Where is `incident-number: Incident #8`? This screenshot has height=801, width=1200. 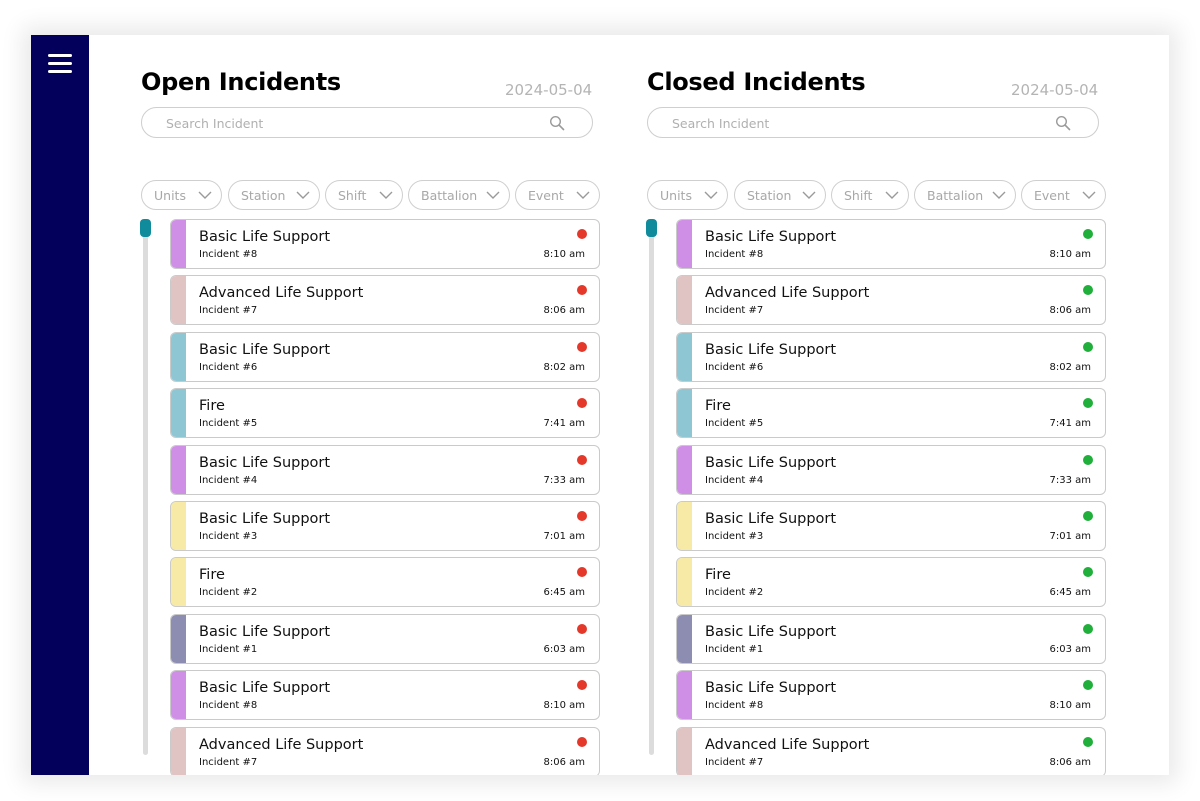 incident-number: Incident #8 is located at coordinates (734, 254).